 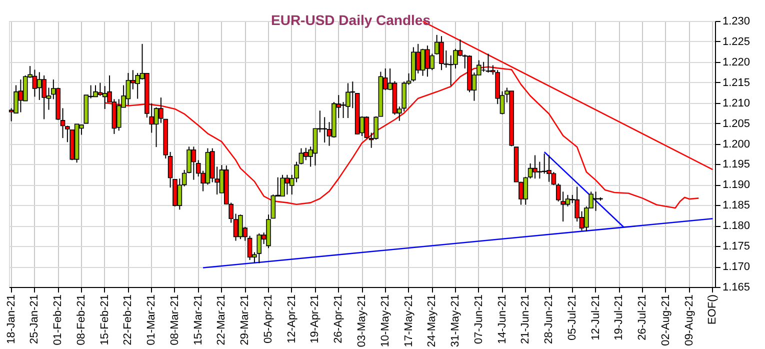 What do you see at coordinates (526, 319) in the screenshot?
I see `x-tick-label: 21-Jun-21` at bounding box center [526, 319].